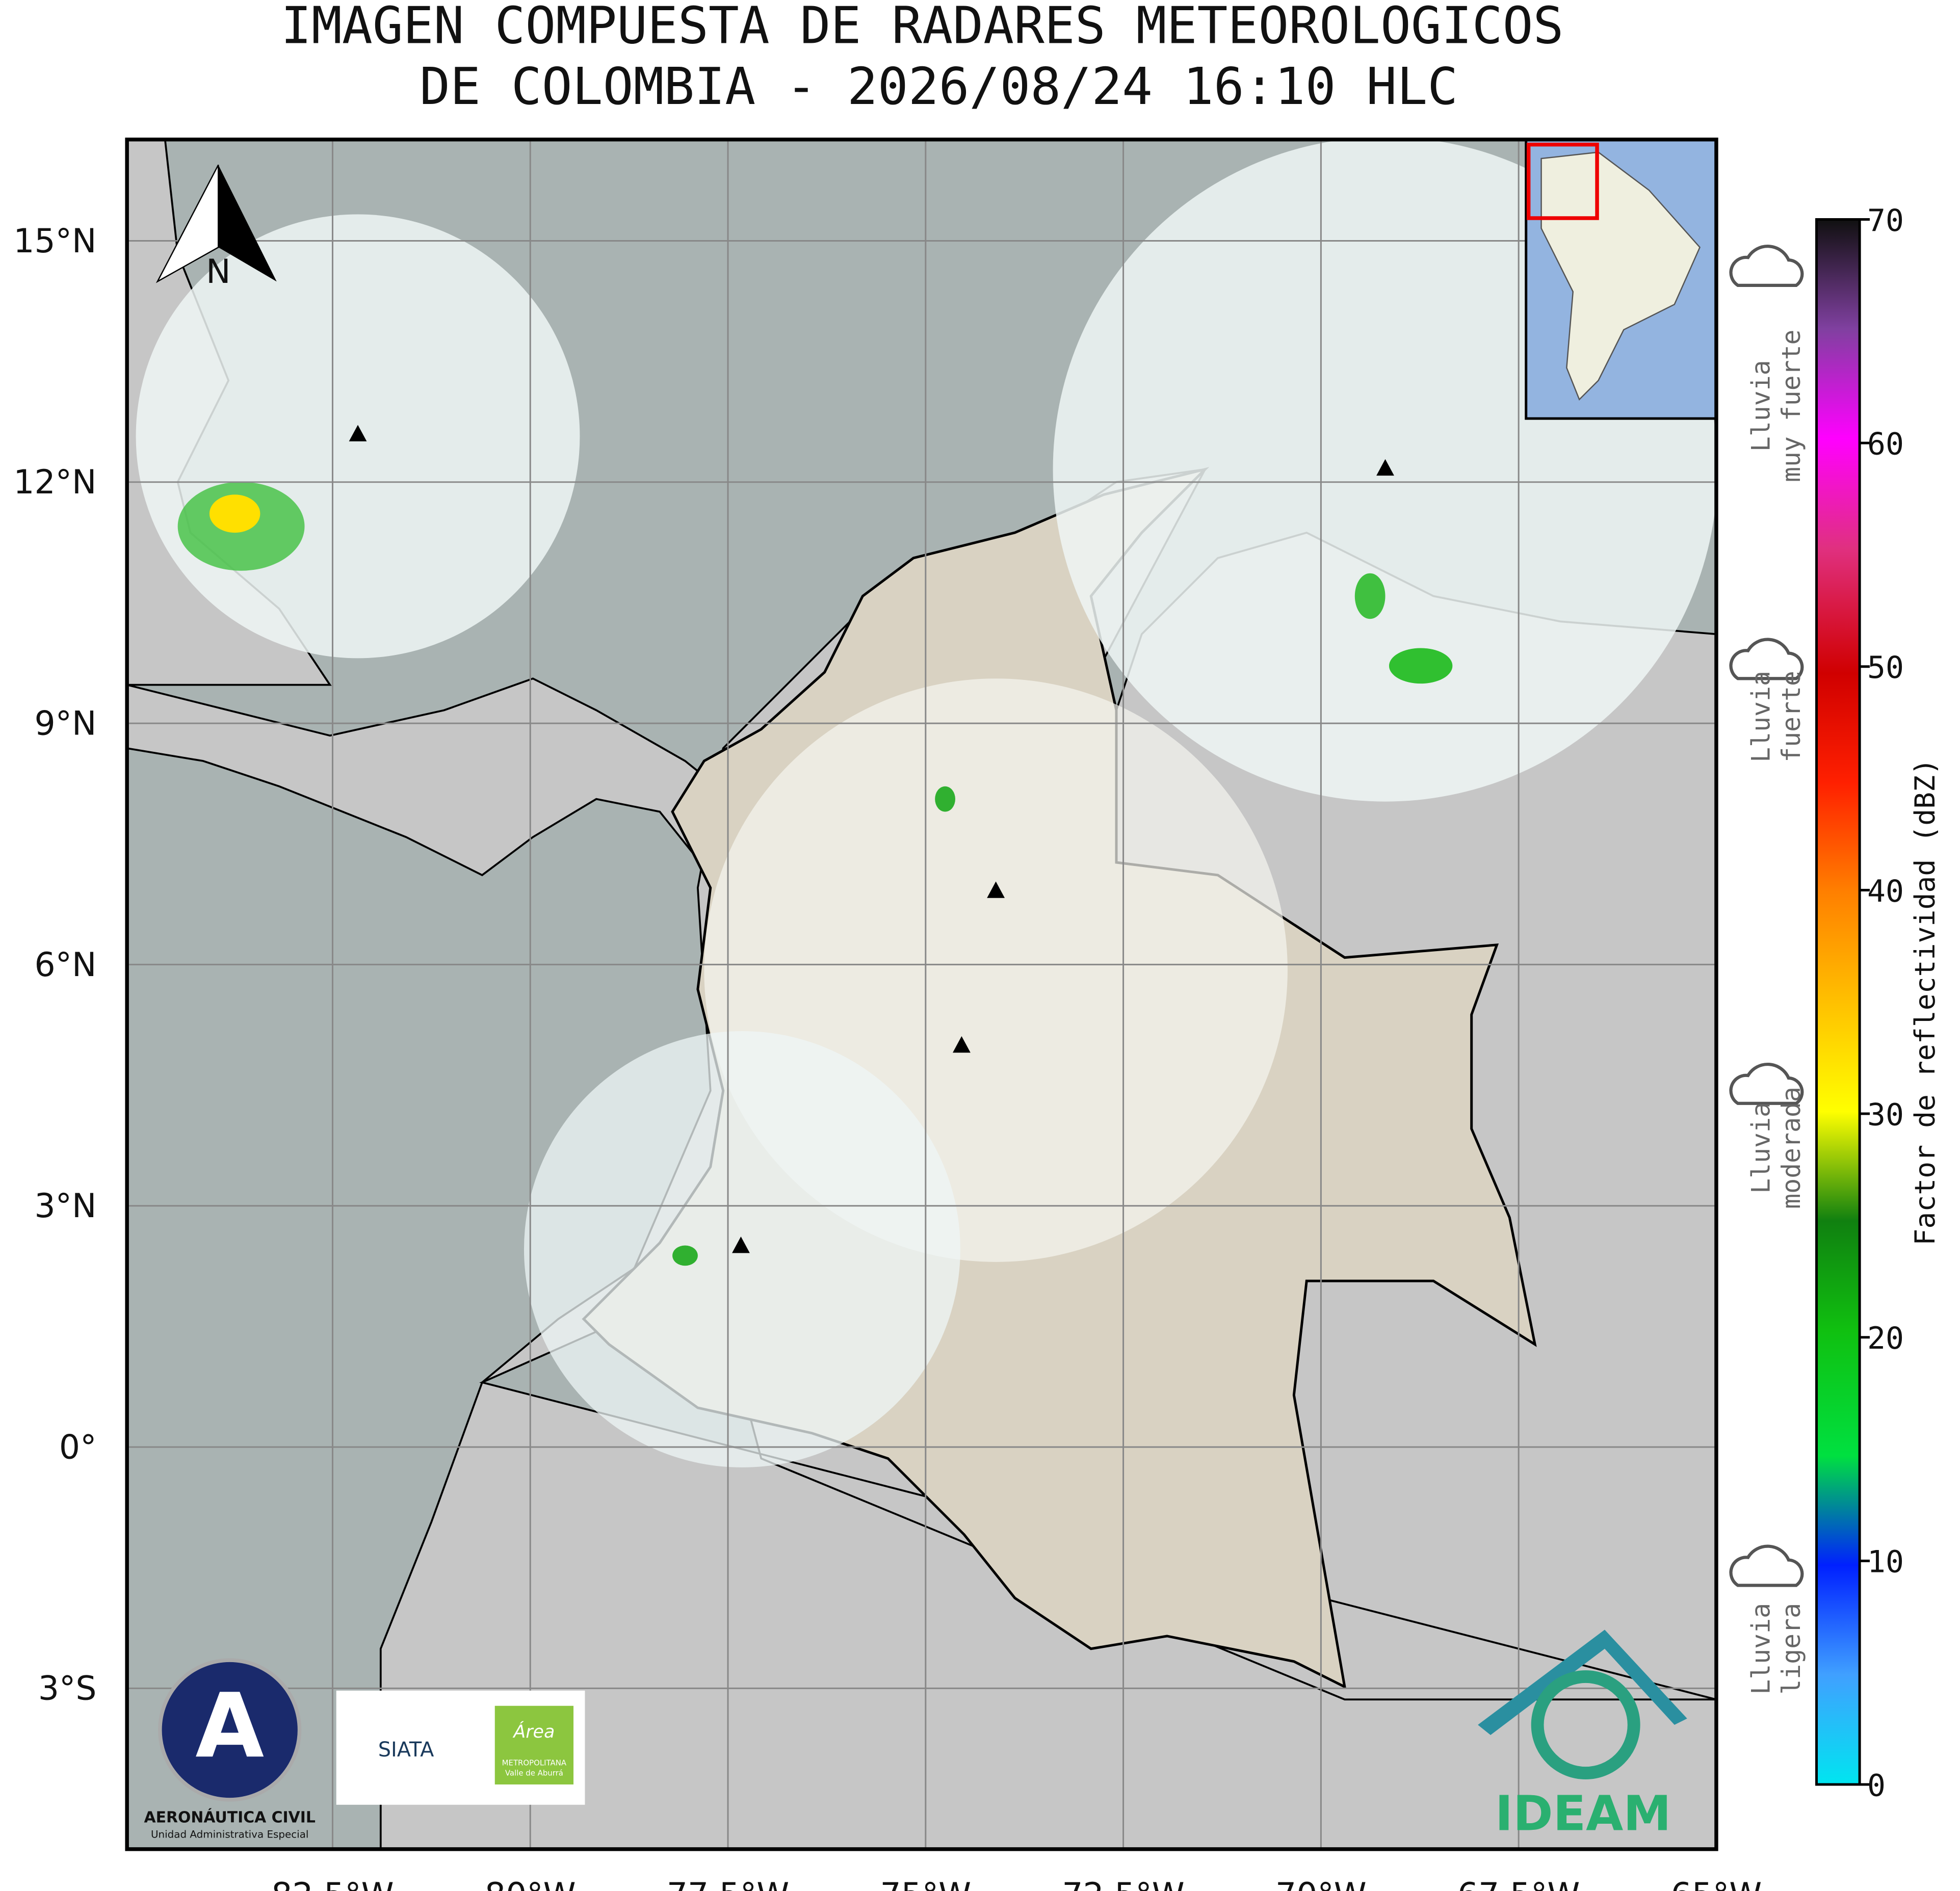 This screenshot has height=1891, width=1960. Describe the element at coordinates (1123, 1883) in the screenshot. I see `lon-tick-label: 72.5°W` at that location.